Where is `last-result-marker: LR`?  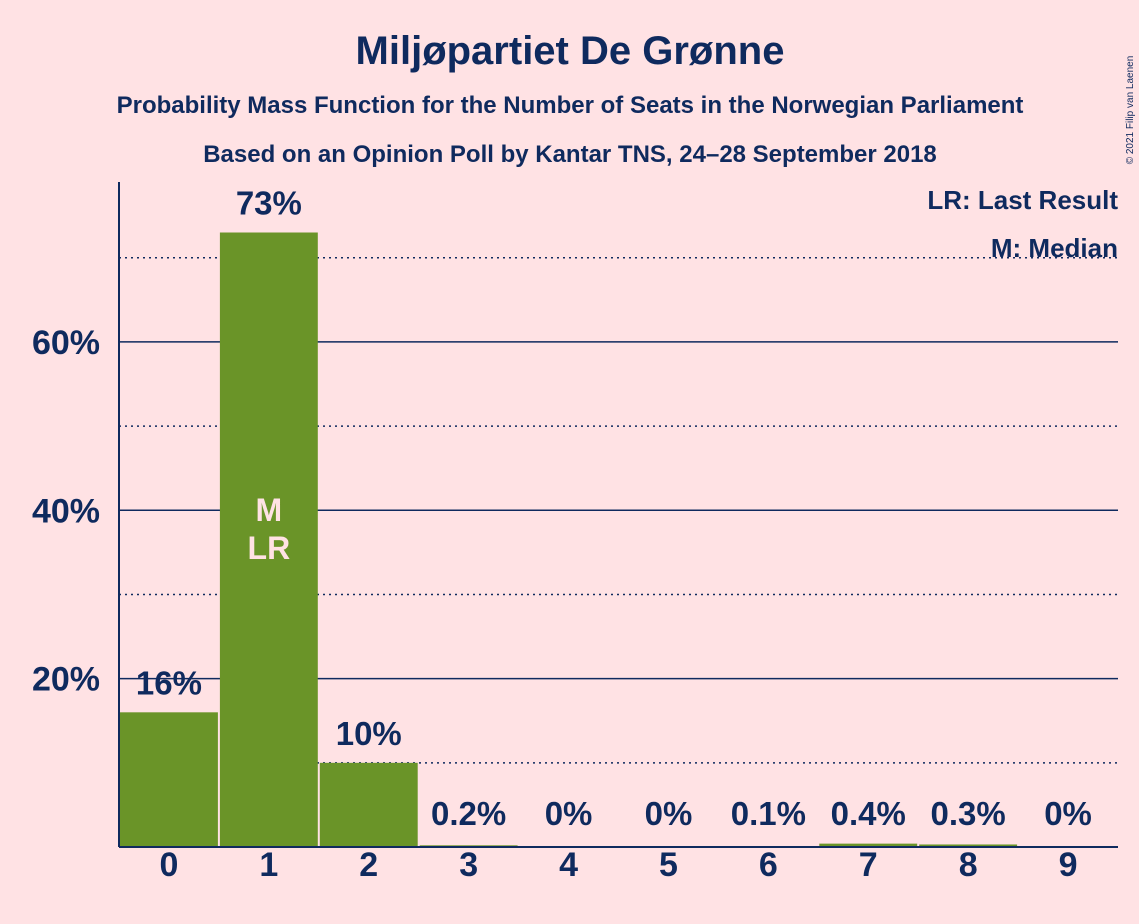
last-result-marker: LR is located at coordinates (269, 548).